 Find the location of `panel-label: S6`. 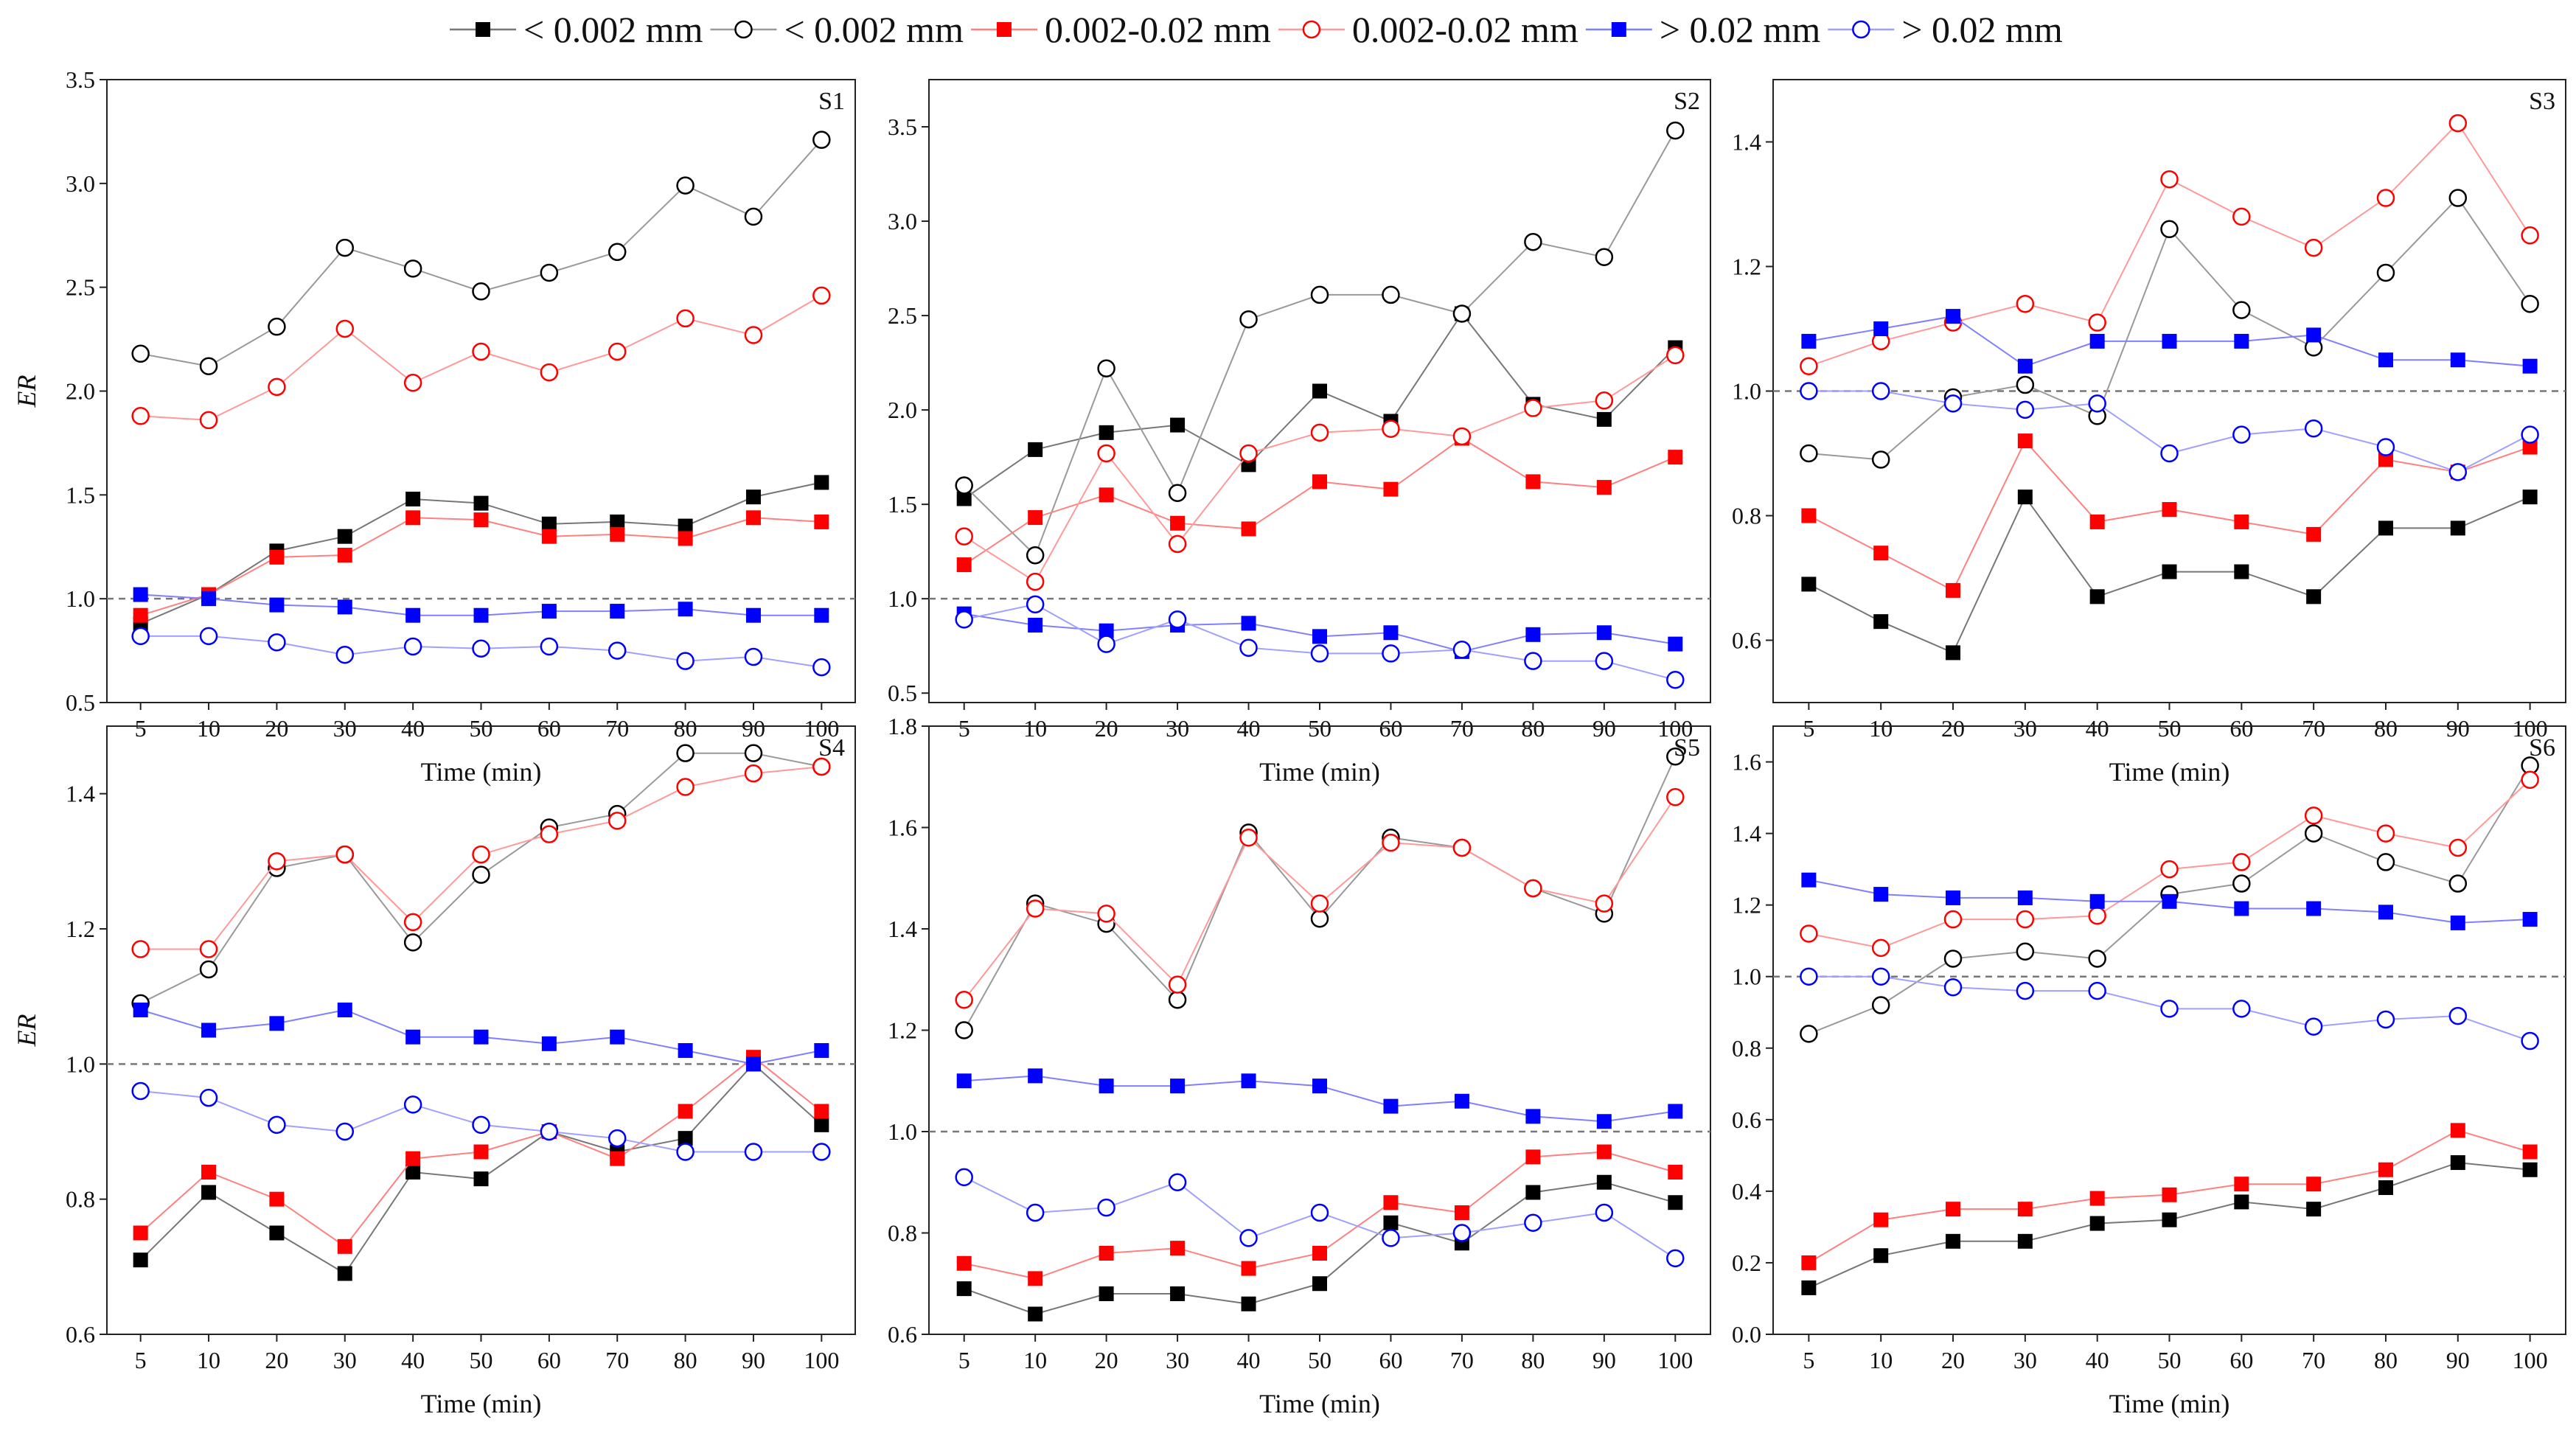

panel-label: S6 is located at coordinates (2542, 748).